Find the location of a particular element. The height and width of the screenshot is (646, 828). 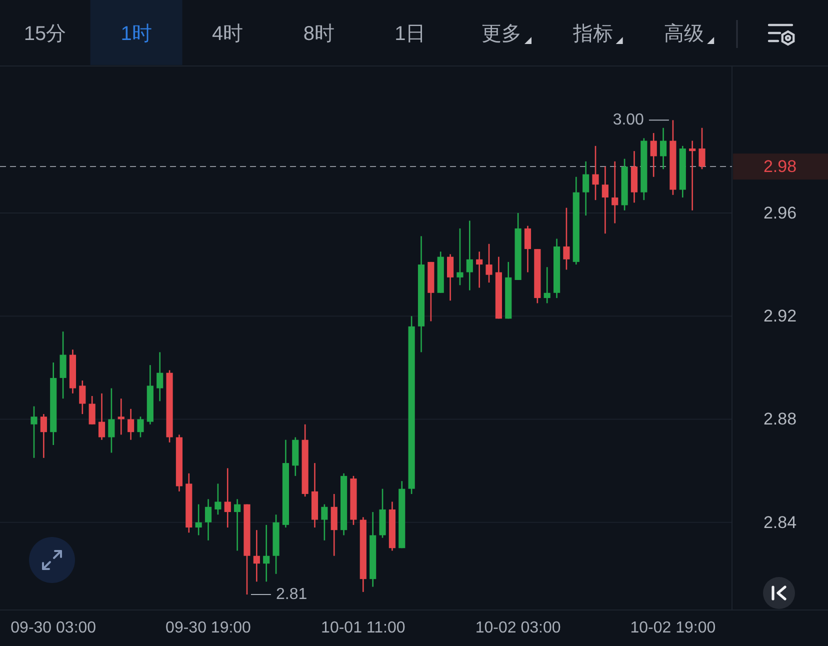

y-tick-label: 2.84 is located at coordinates (780, 522).